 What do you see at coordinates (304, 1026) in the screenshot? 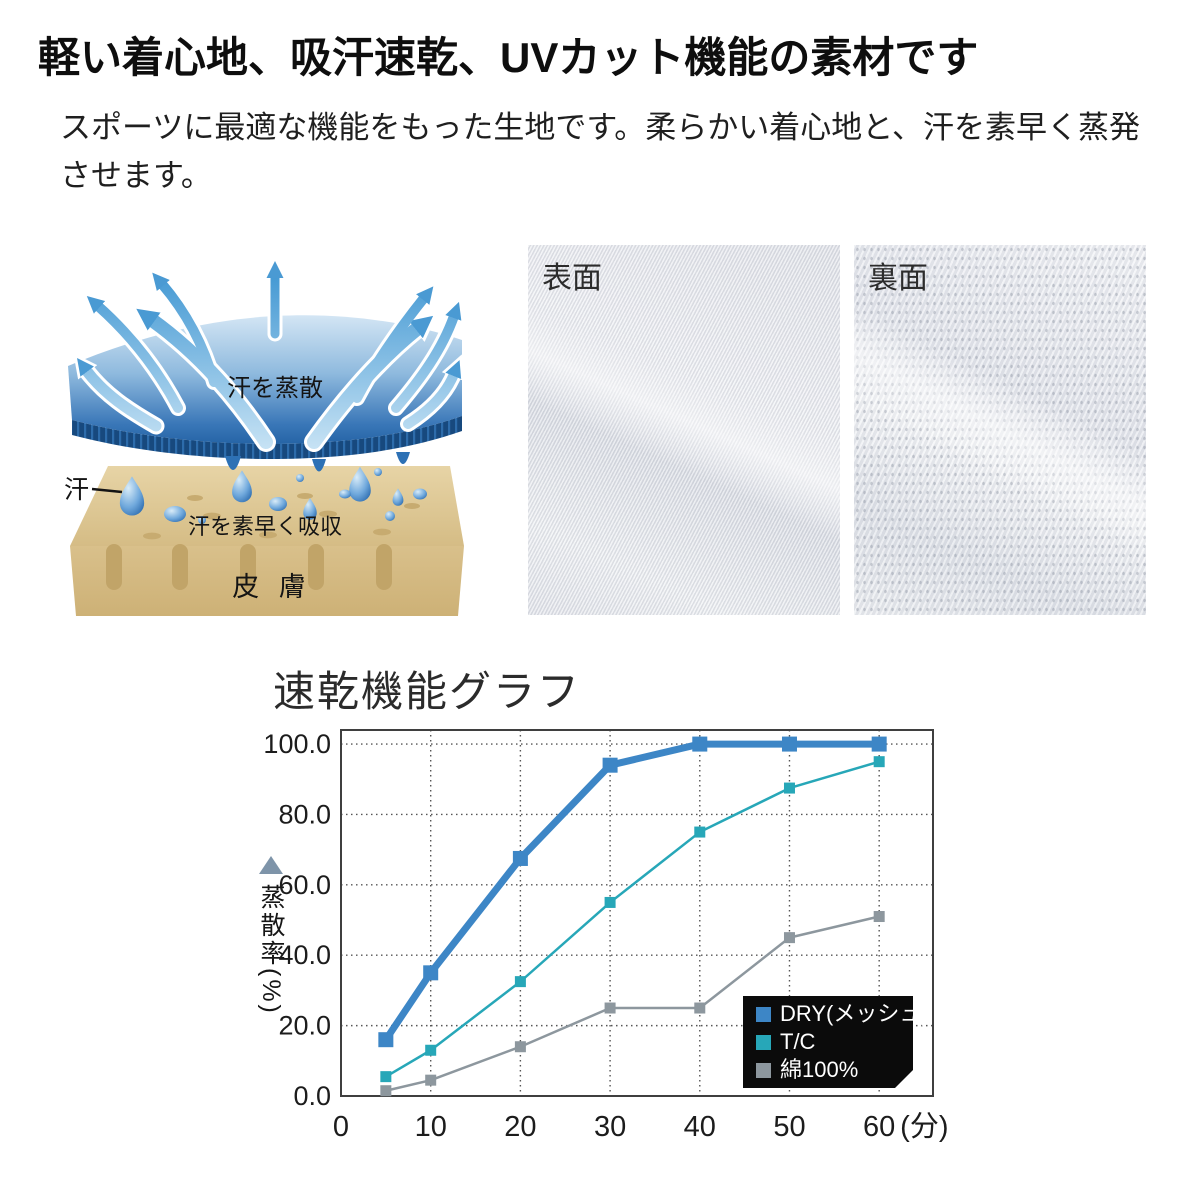
I see `svg-text: 20.0` at bounding box center [304, 1026].